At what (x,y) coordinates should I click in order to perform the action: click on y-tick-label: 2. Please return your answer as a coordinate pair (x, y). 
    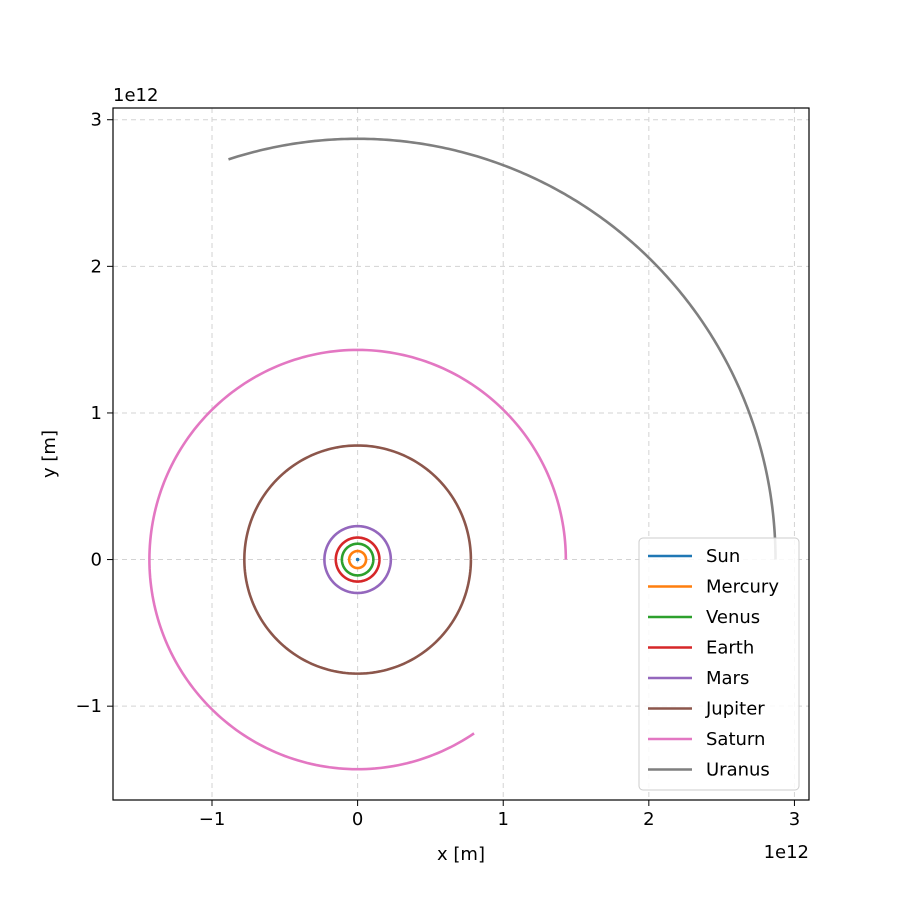
    Looking at the image, I should click on (96, 266).